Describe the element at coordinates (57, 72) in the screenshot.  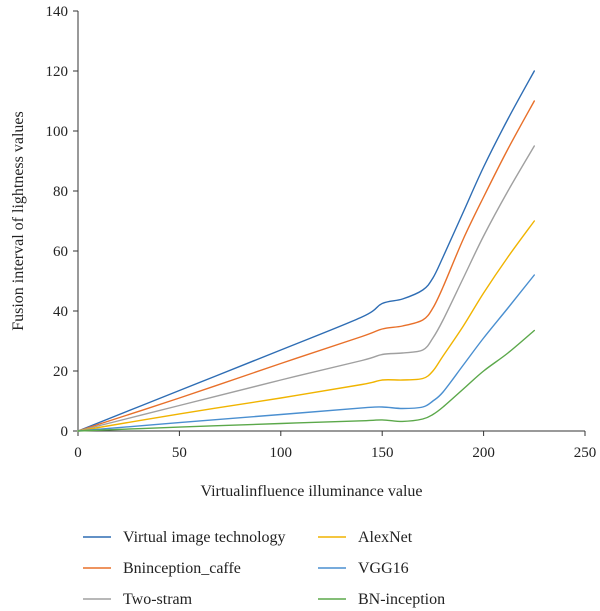
I see `y-tick-label: 120` at that location.